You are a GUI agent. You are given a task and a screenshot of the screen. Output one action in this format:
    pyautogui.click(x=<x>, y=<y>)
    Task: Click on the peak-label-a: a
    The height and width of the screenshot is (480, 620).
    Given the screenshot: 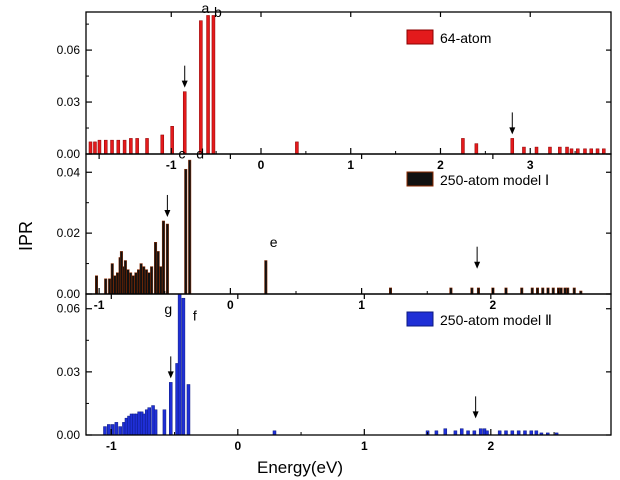 What is the action you would take?
    pyautogui.click(x=205, y=8)
    